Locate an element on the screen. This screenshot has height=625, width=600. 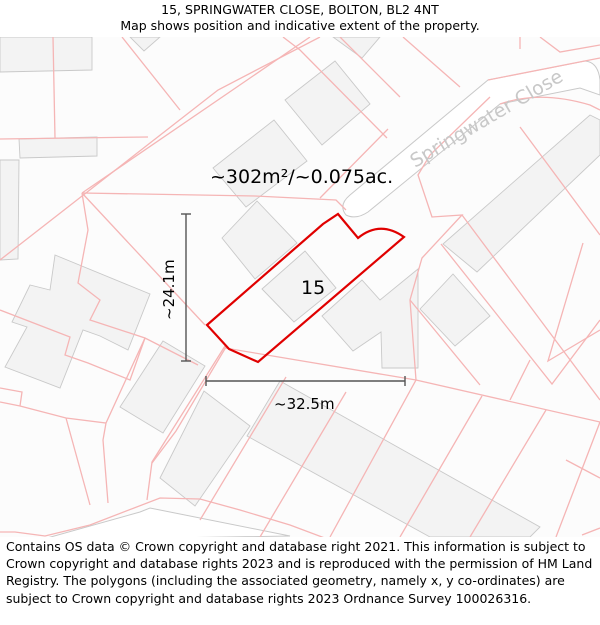
bottom-road is located at coordinates (169, 522).